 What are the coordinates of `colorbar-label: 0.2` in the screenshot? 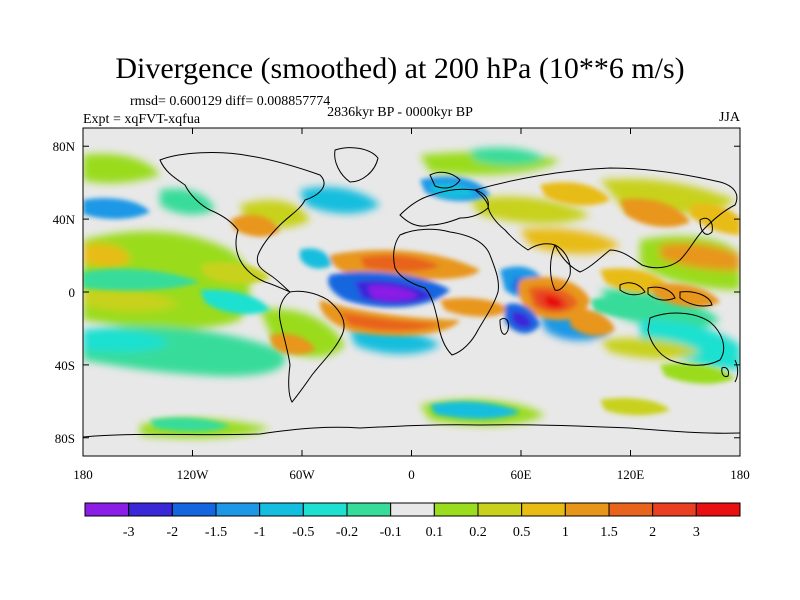 It's located at (478, 532).